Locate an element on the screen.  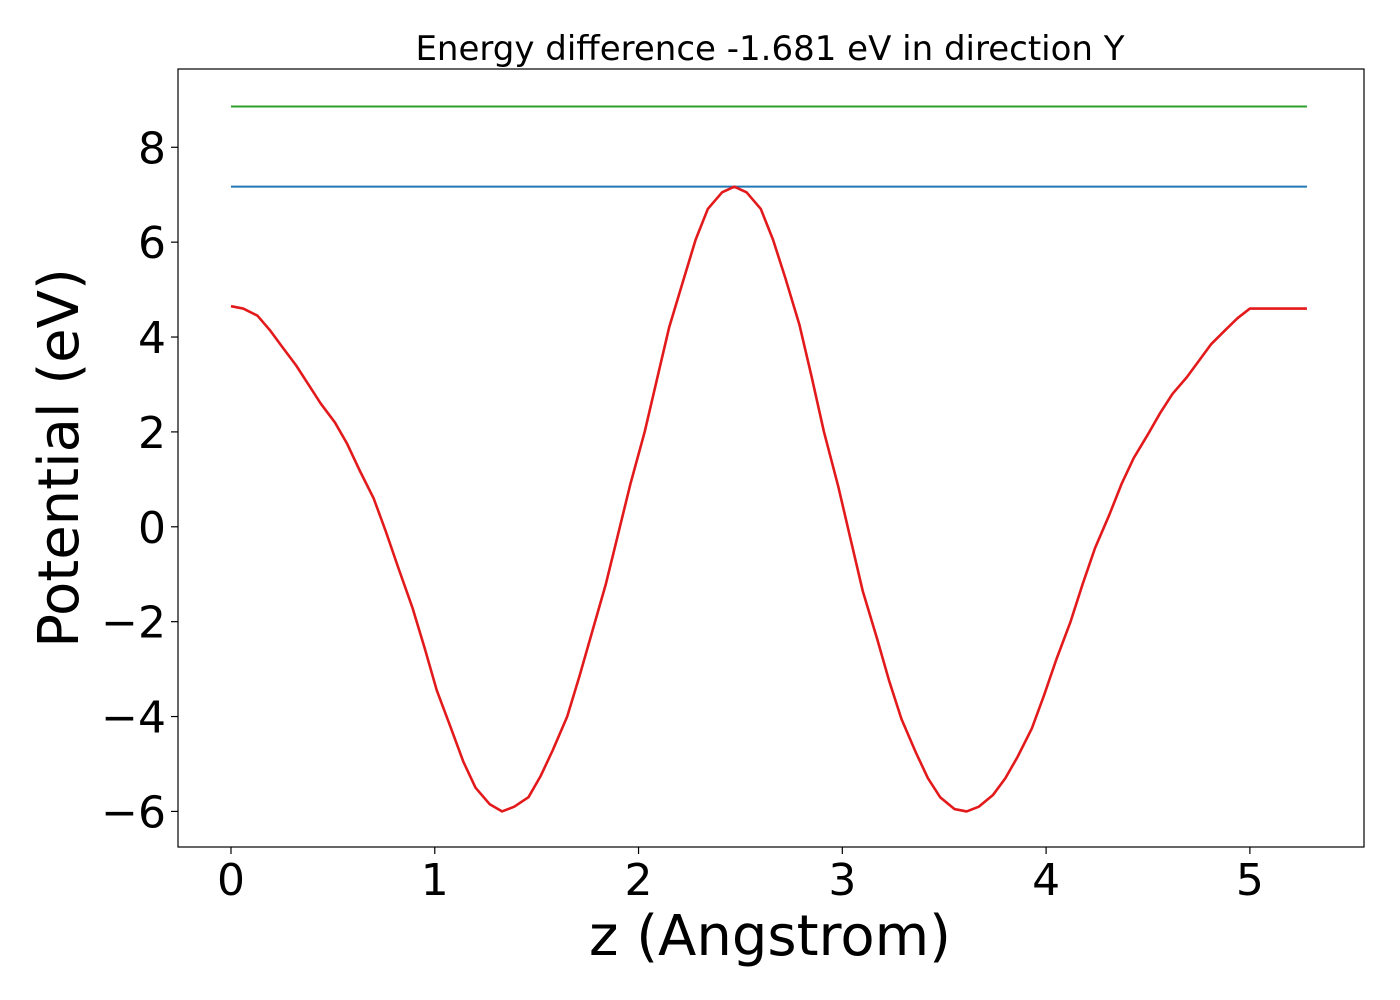
y-axis-ticks: −6 −4 −2 0 2 4 6 8 is located at coordinates (139, 480).